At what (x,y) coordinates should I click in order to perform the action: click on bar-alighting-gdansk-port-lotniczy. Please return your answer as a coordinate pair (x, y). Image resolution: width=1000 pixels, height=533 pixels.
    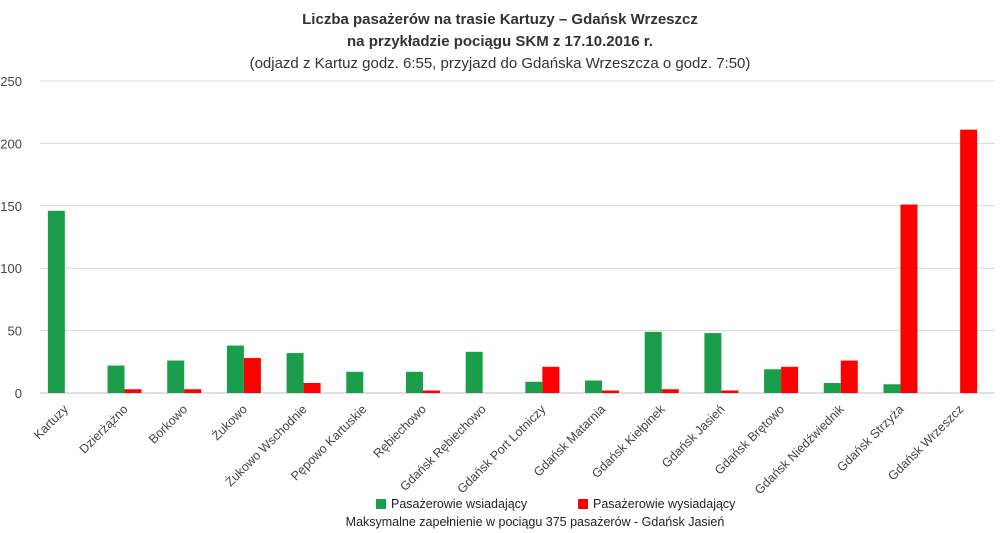
    Looking at the image, I should click on (551, 379).